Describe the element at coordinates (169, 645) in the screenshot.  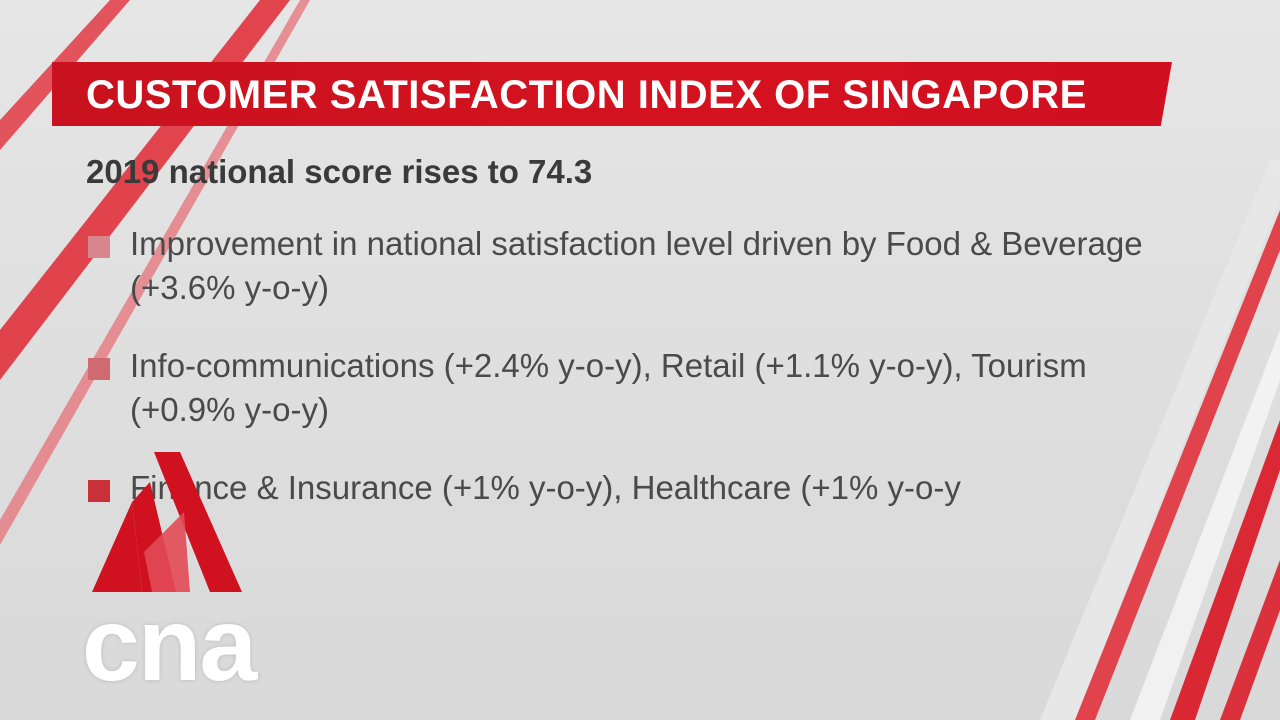
I see `cna-logo-text: cna` at that location.